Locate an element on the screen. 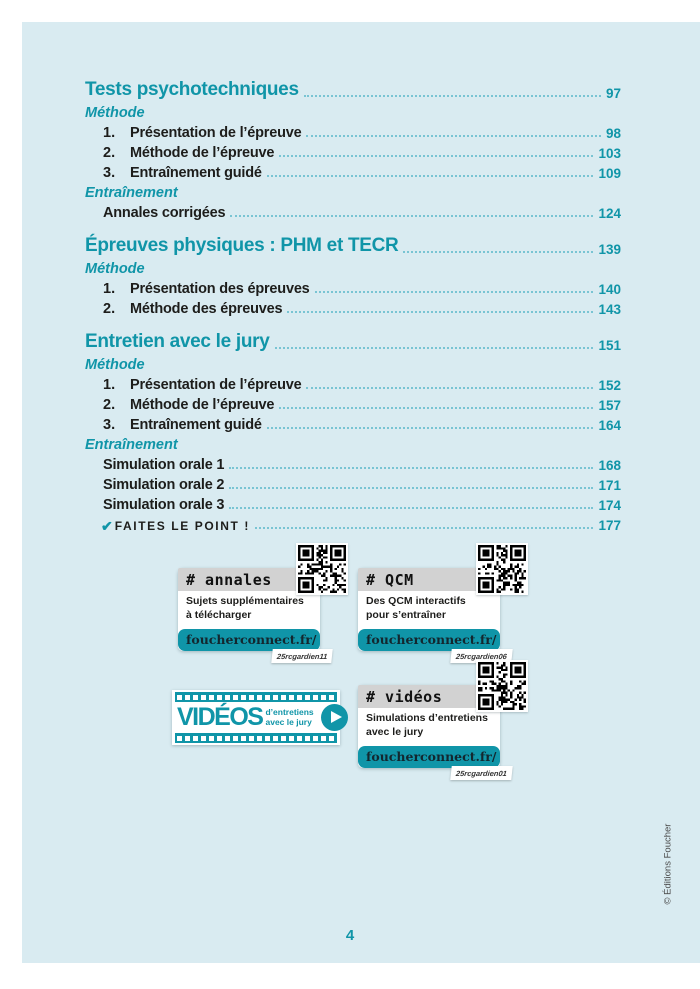  videos-desc-line2: avec le jury is located at coordinates (395, 731).